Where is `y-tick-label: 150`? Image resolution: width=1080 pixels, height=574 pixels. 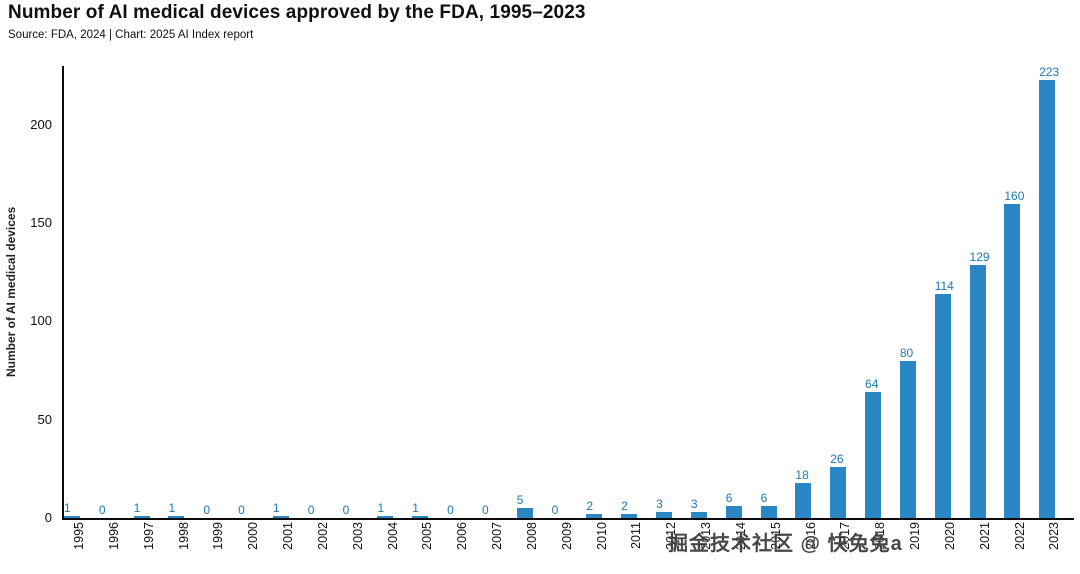
y-tick-label: 150 is located at coordinates (41, 223).